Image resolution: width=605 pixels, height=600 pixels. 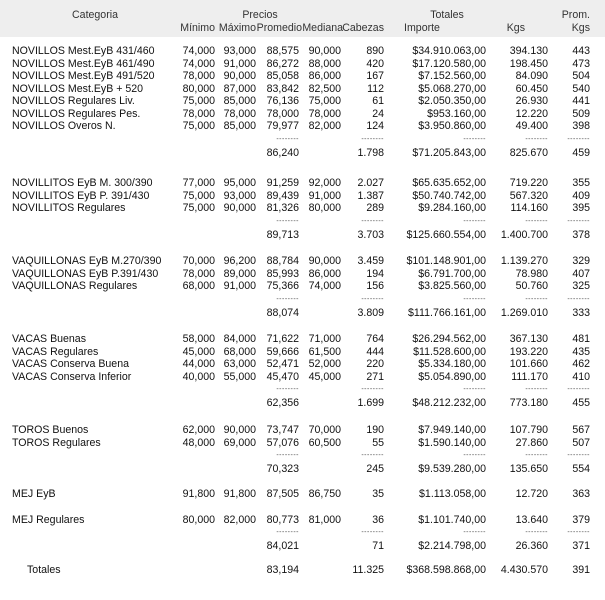 What do you see at coordinates (370, 403) in the screenshot?
I see `subtotal-cab: 1.699` at bounding box center [370, 403].